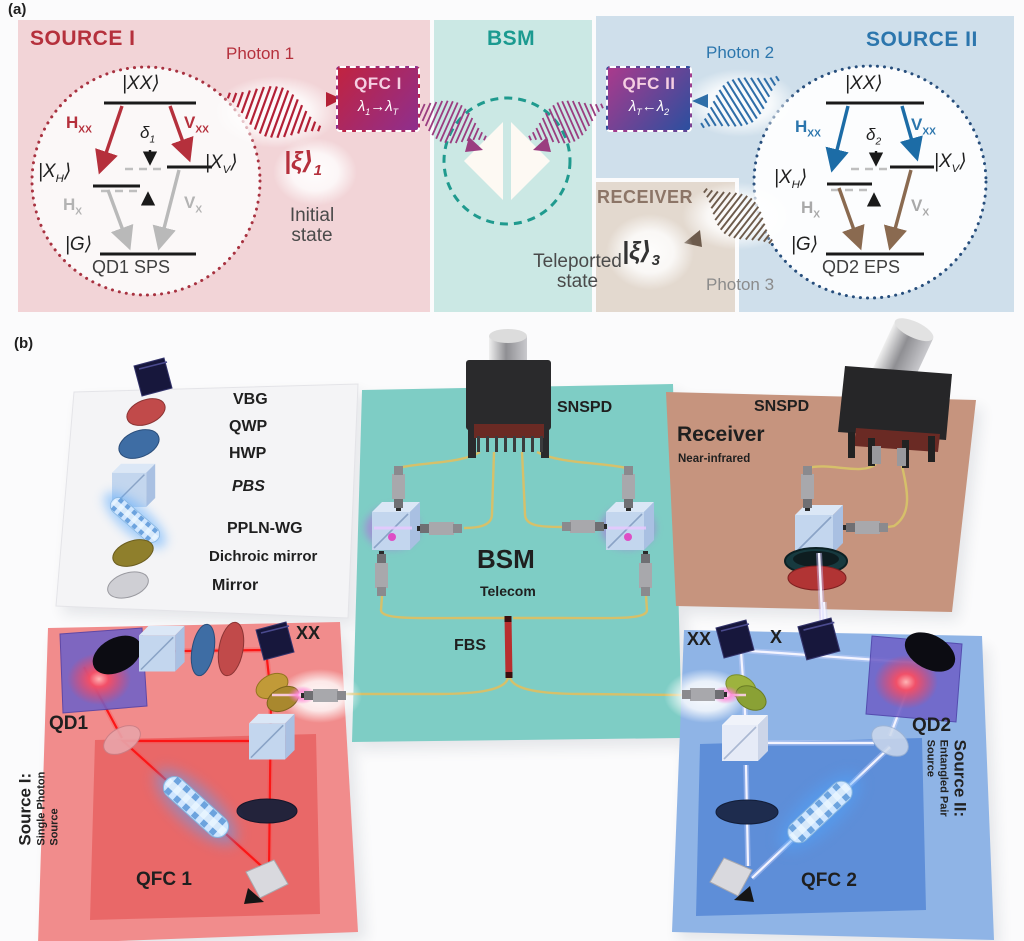 The width and height of the screenshot is (1024, 941). I want to click on bsm-board, so click(517, 563).